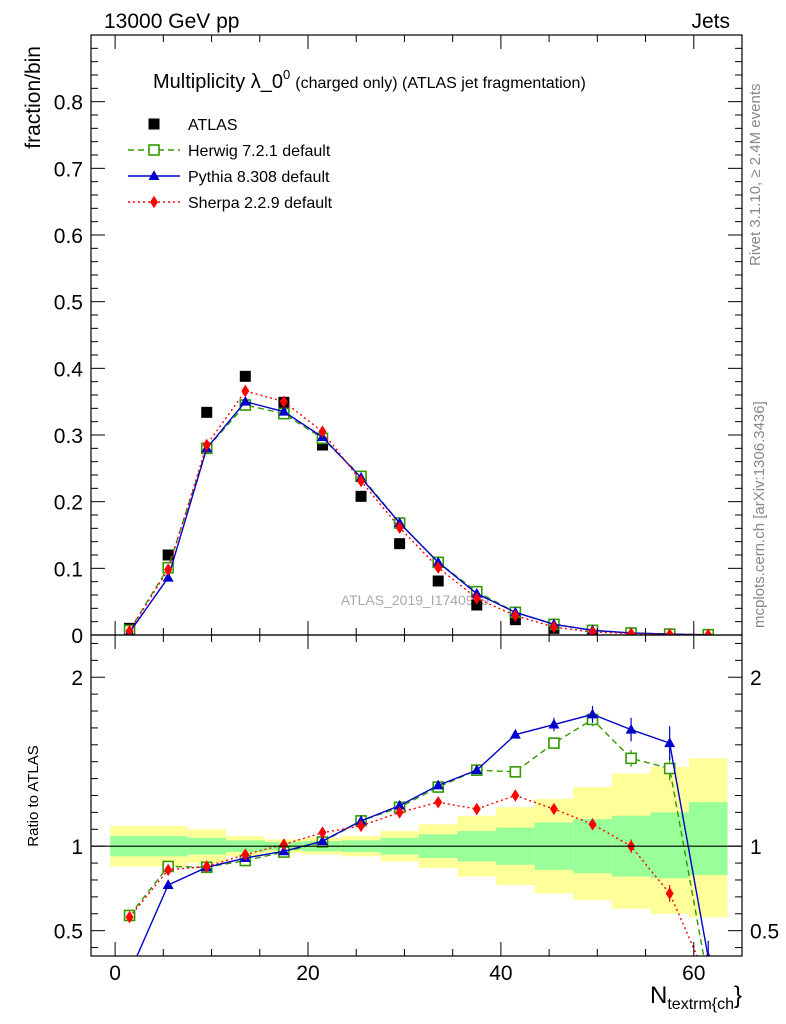 The width and height of the screenshot is (786, 1024). What do you see at coordinates (259, 151) in the screenshot?
I see `legend-label-herwig: Herwig 7.2.1 default` at bounding box center [259, 151].